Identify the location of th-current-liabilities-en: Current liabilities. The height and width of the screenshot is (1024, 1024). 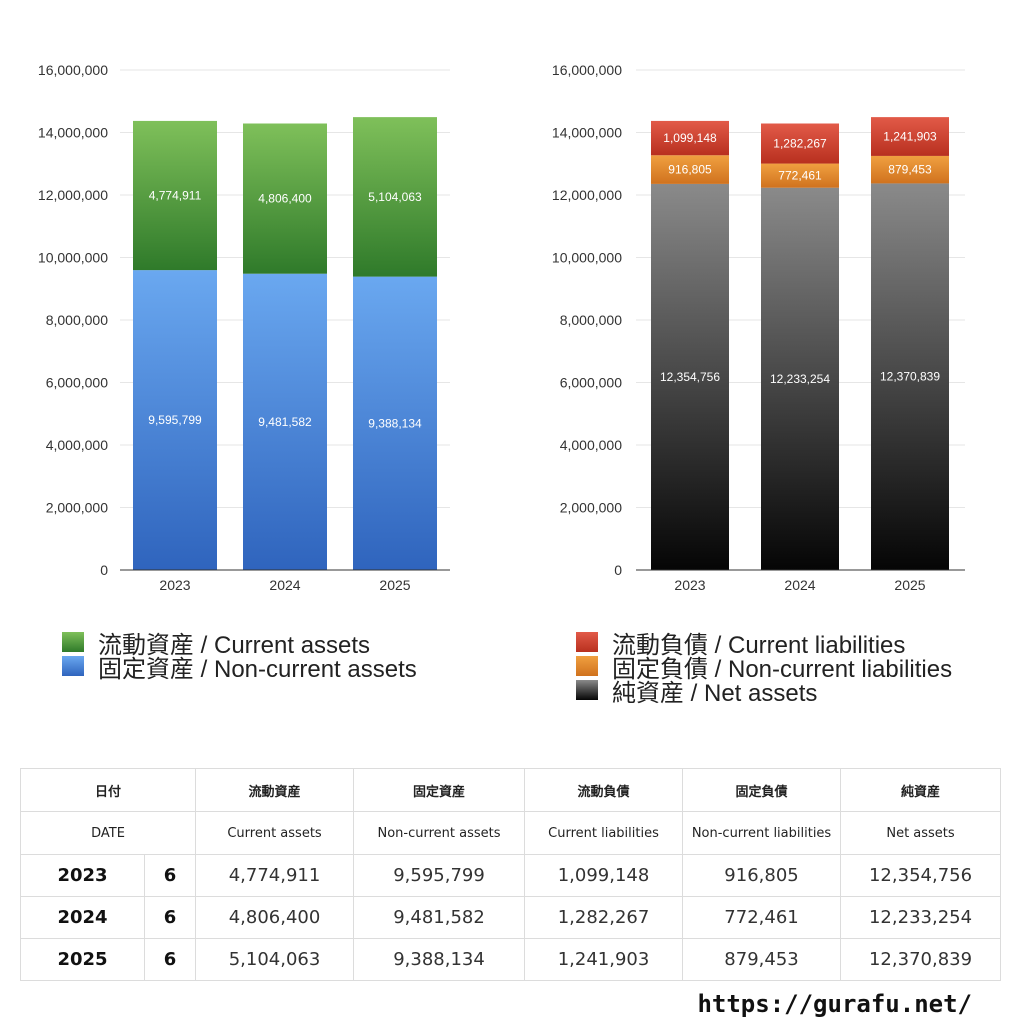
(604, 833).